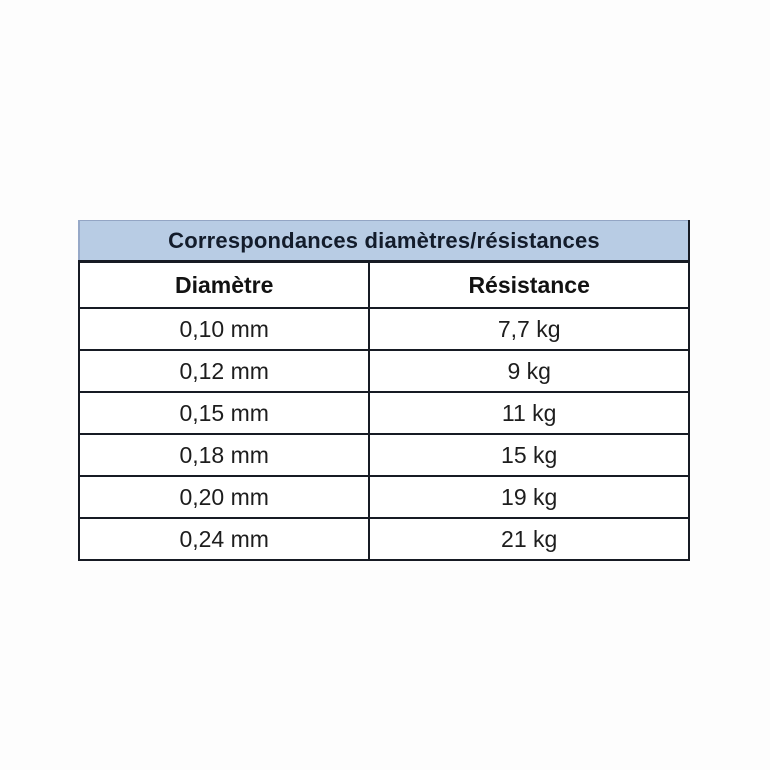 Image resolution: width=770 pixels, height=770 pixels. Describe the element at coordinates (529, 284) in the screenshot. I see `column-header-resistance: Résistance` at that location.